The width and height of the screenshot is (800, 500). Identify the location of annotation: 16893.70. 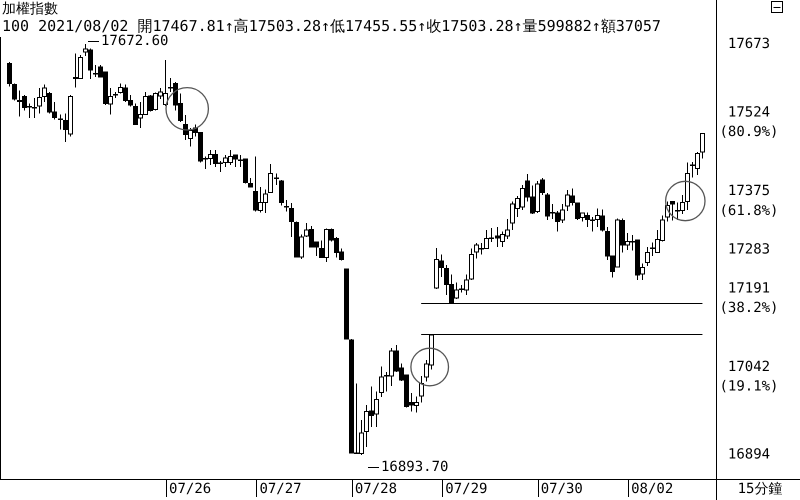
(414, 467).